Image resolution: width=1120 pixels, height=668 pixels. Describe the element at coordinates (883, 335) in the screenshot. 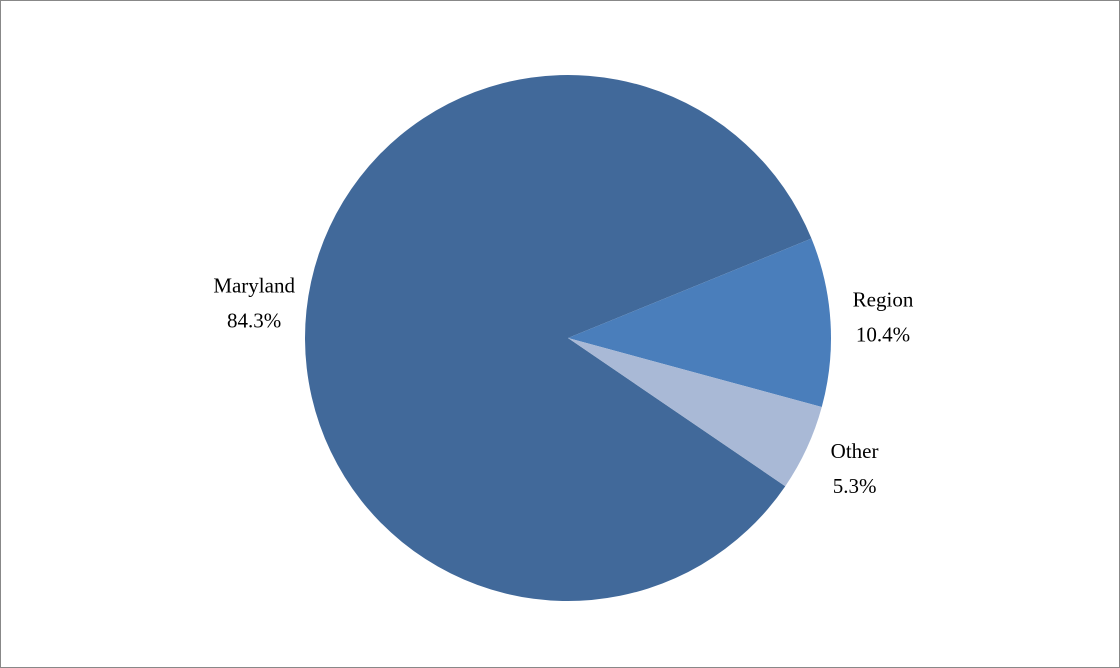

I see `slice-value-label: 10.4%` at that location.